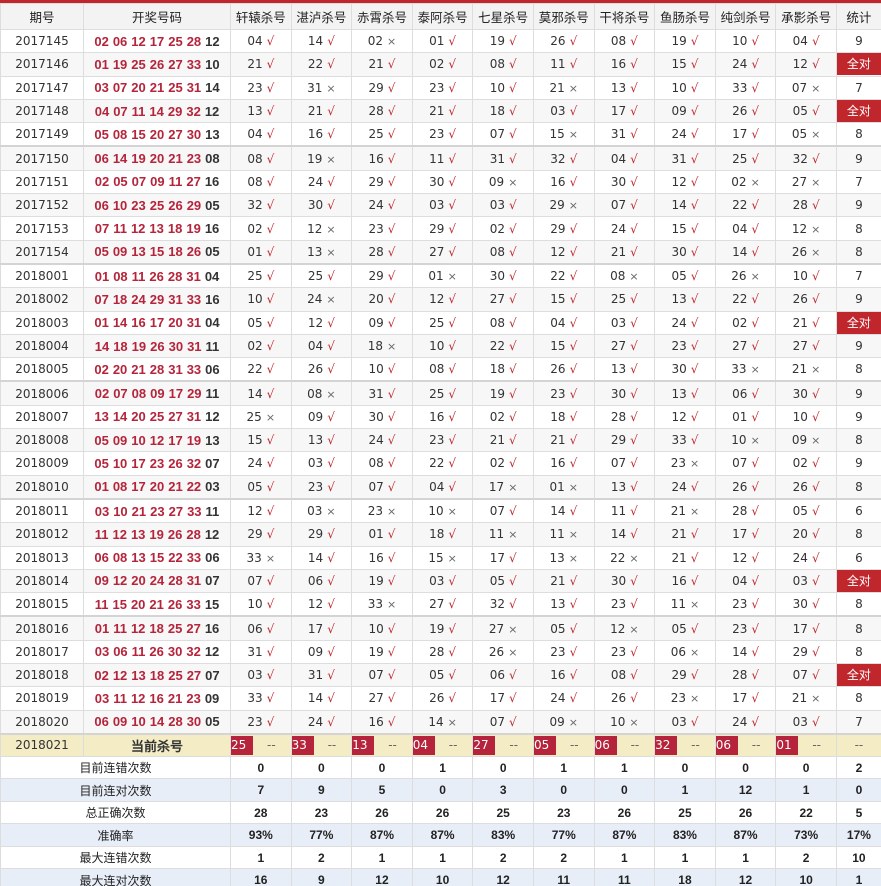 The height and width of the screenshot is (886, 881). Describe the element at coordinates (115, 835) in the screenshot. I see `summary-label: 准确率` at that location.